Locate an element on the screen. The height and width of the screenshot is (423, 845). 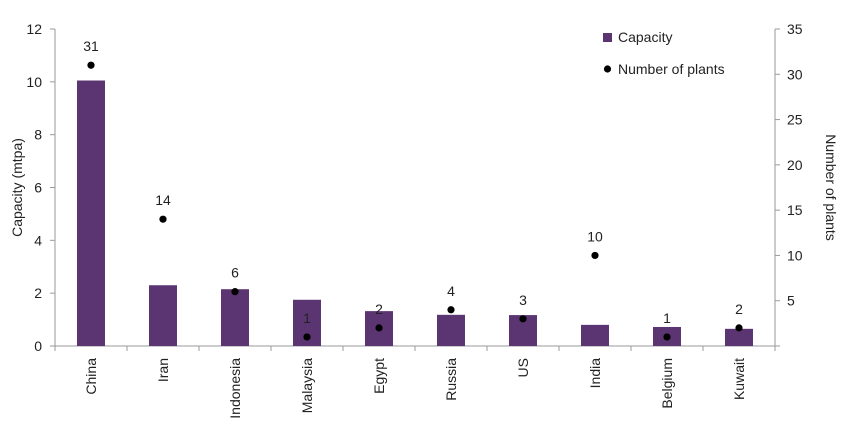
plant-count-label: 14 is located at coordinates (163, 200).